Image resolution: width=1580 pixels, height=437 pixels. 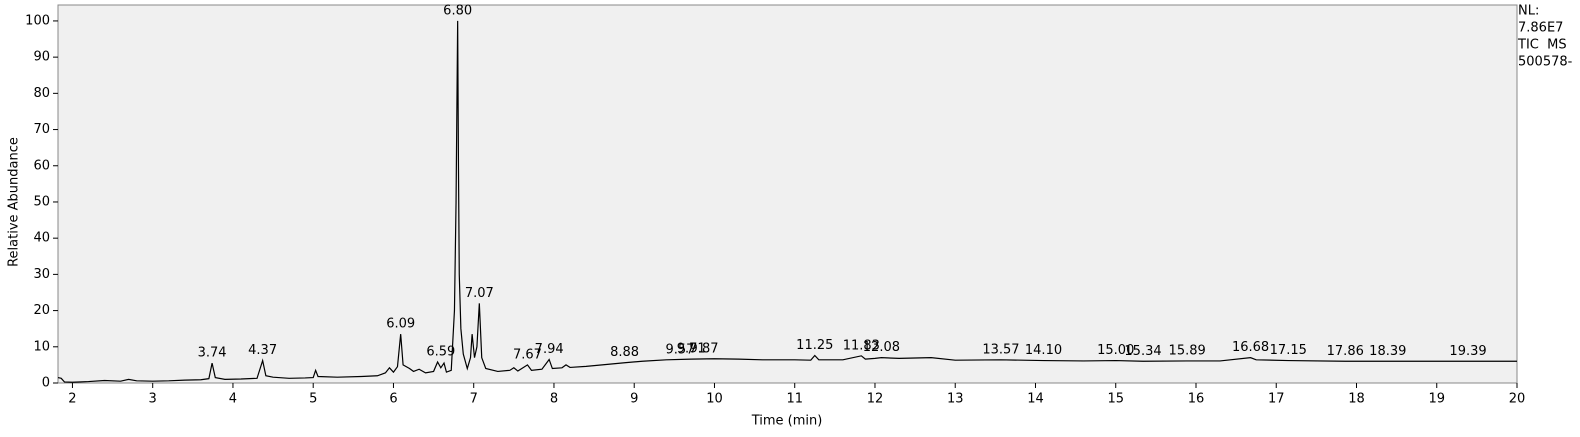 What do you see at coordinates (634, 399) in the screenshot?
I see `x-tick-label: 9` at bounding box center [634, 399].